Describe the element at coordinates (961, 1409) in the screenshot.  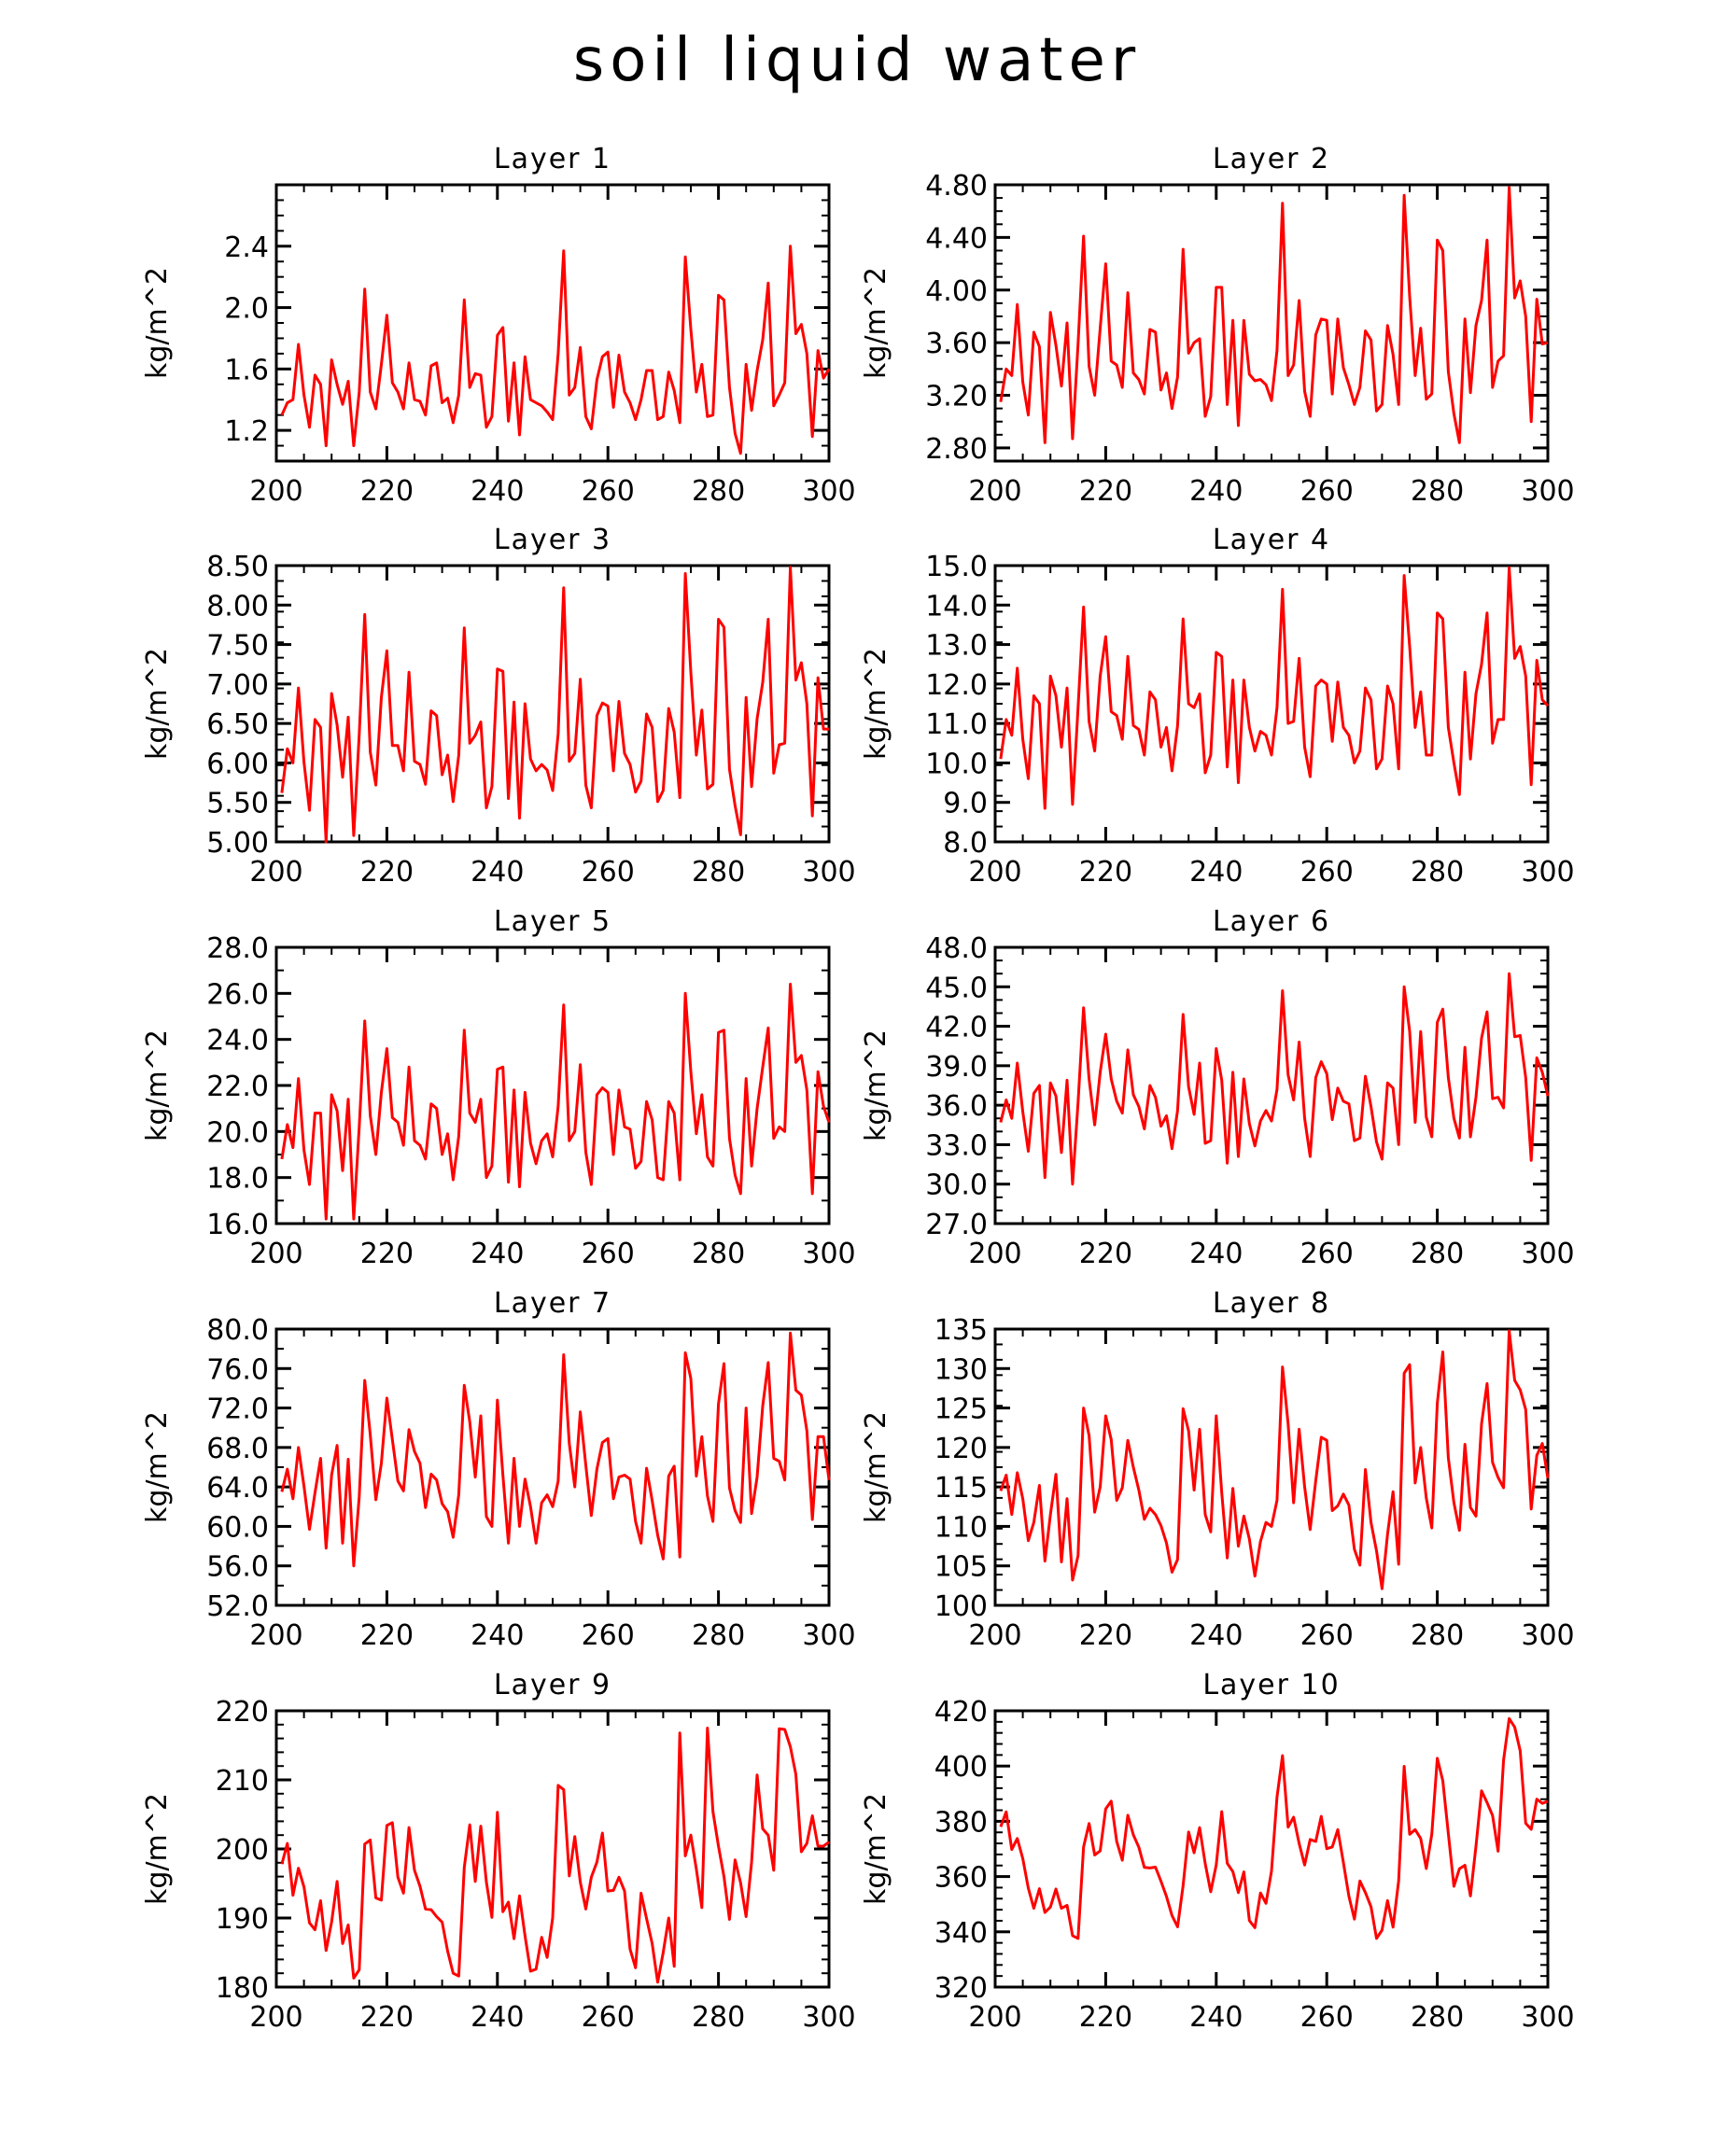
I see `y-tick-label: 125` at that location.